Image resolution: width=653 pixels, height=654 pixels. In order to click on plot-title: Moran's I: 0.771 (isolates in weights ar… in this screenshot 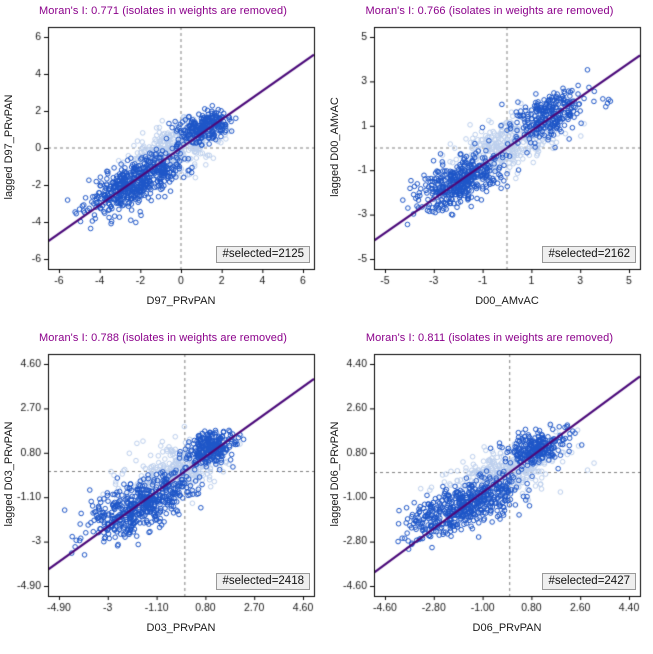, I will do `click(163, 11)`.